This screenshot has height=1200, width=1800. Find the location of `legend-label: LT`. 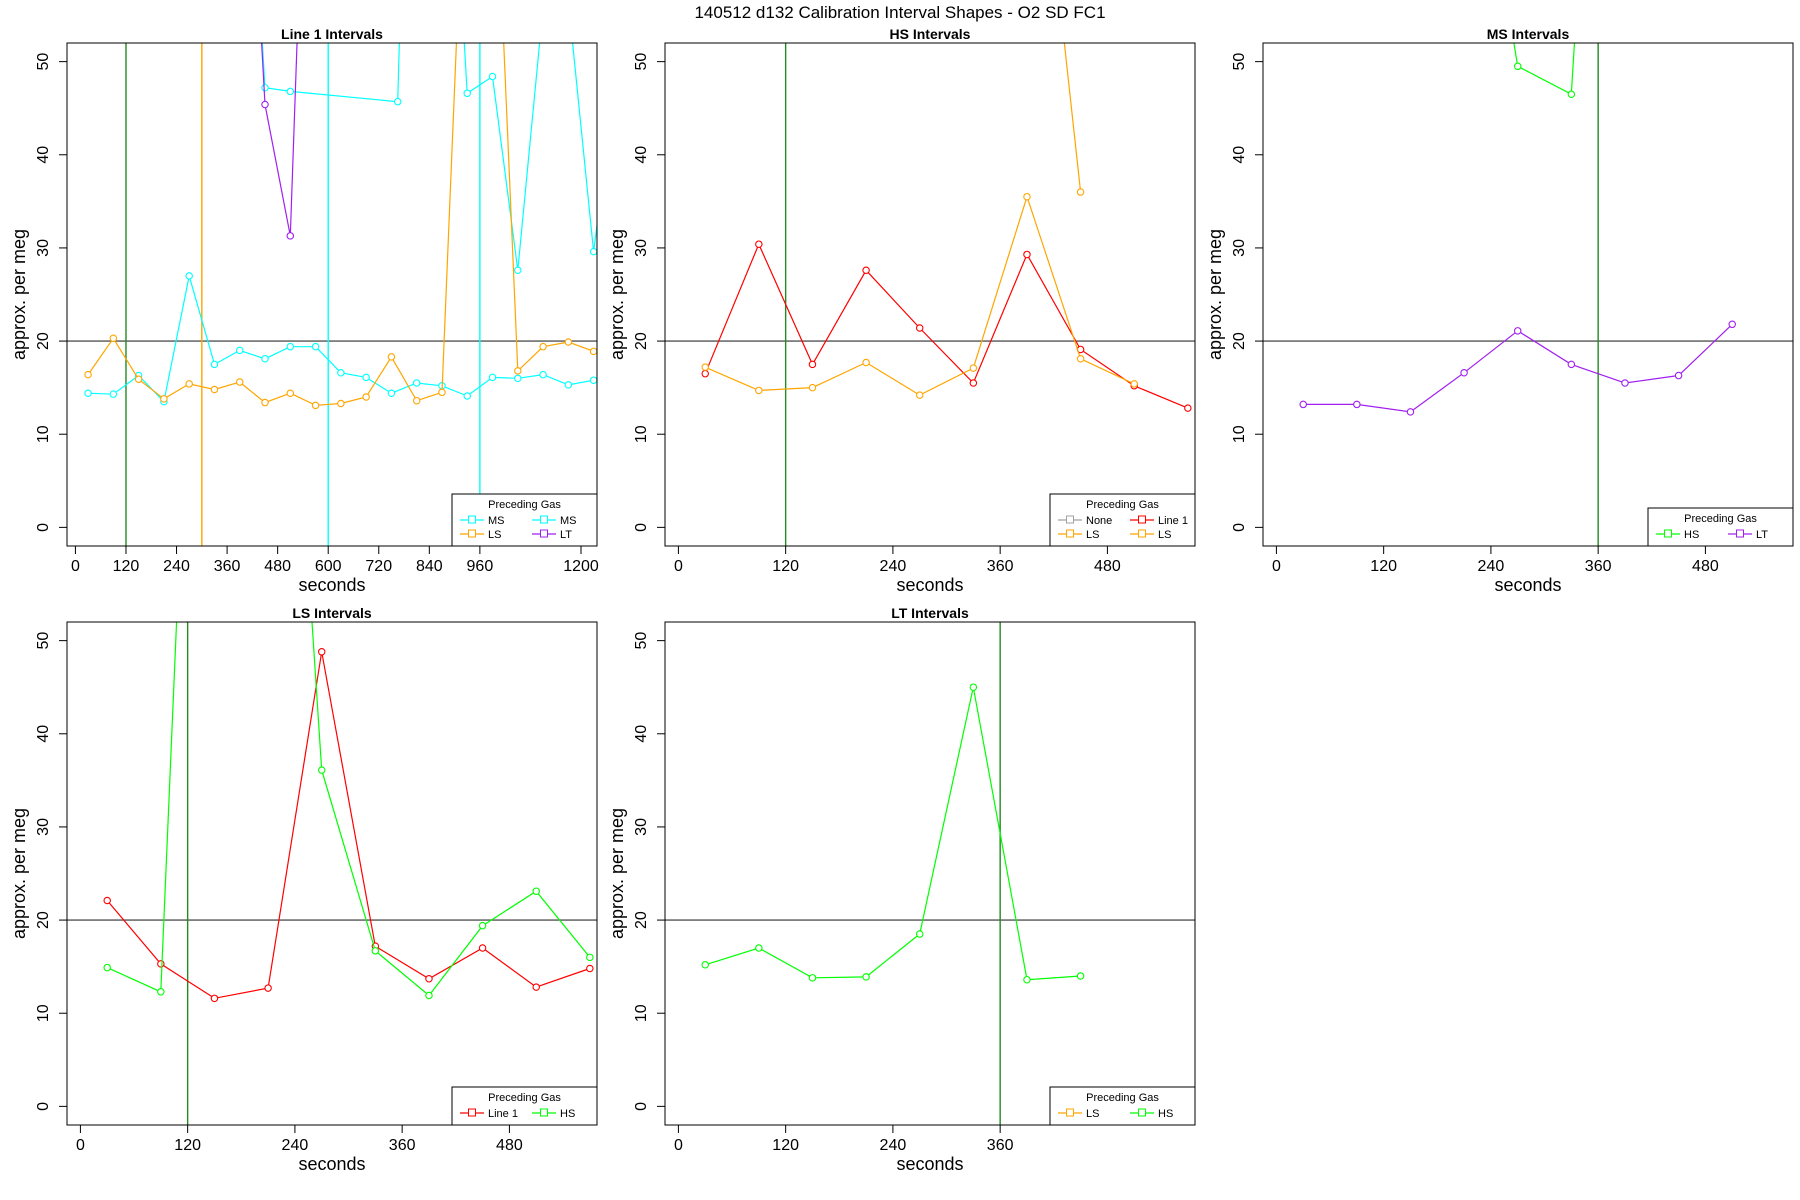

legend-label: LT is located at coordinates (566, 535).